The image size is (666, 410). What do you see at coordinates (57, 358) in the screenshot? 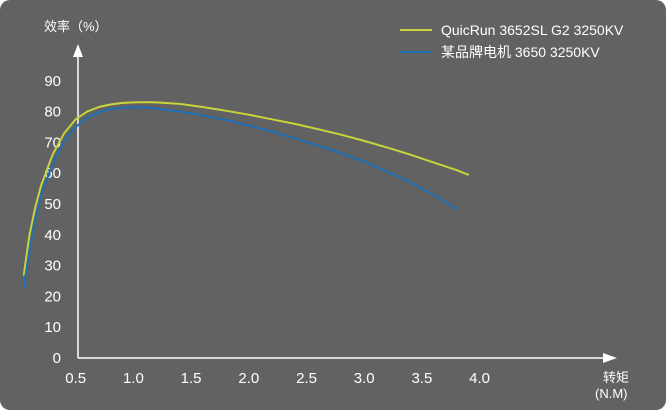
I see `y-tick-label: 0` at bounding box center [57, 358].